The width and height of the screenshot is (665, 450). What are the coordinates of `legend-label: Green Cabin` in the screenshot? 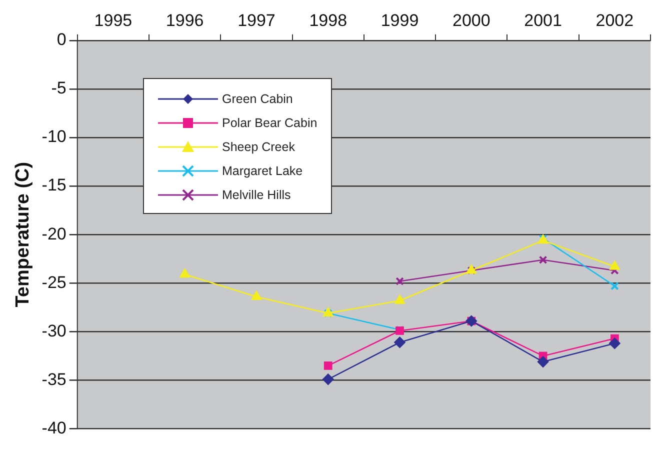 It's located at (257, 99).